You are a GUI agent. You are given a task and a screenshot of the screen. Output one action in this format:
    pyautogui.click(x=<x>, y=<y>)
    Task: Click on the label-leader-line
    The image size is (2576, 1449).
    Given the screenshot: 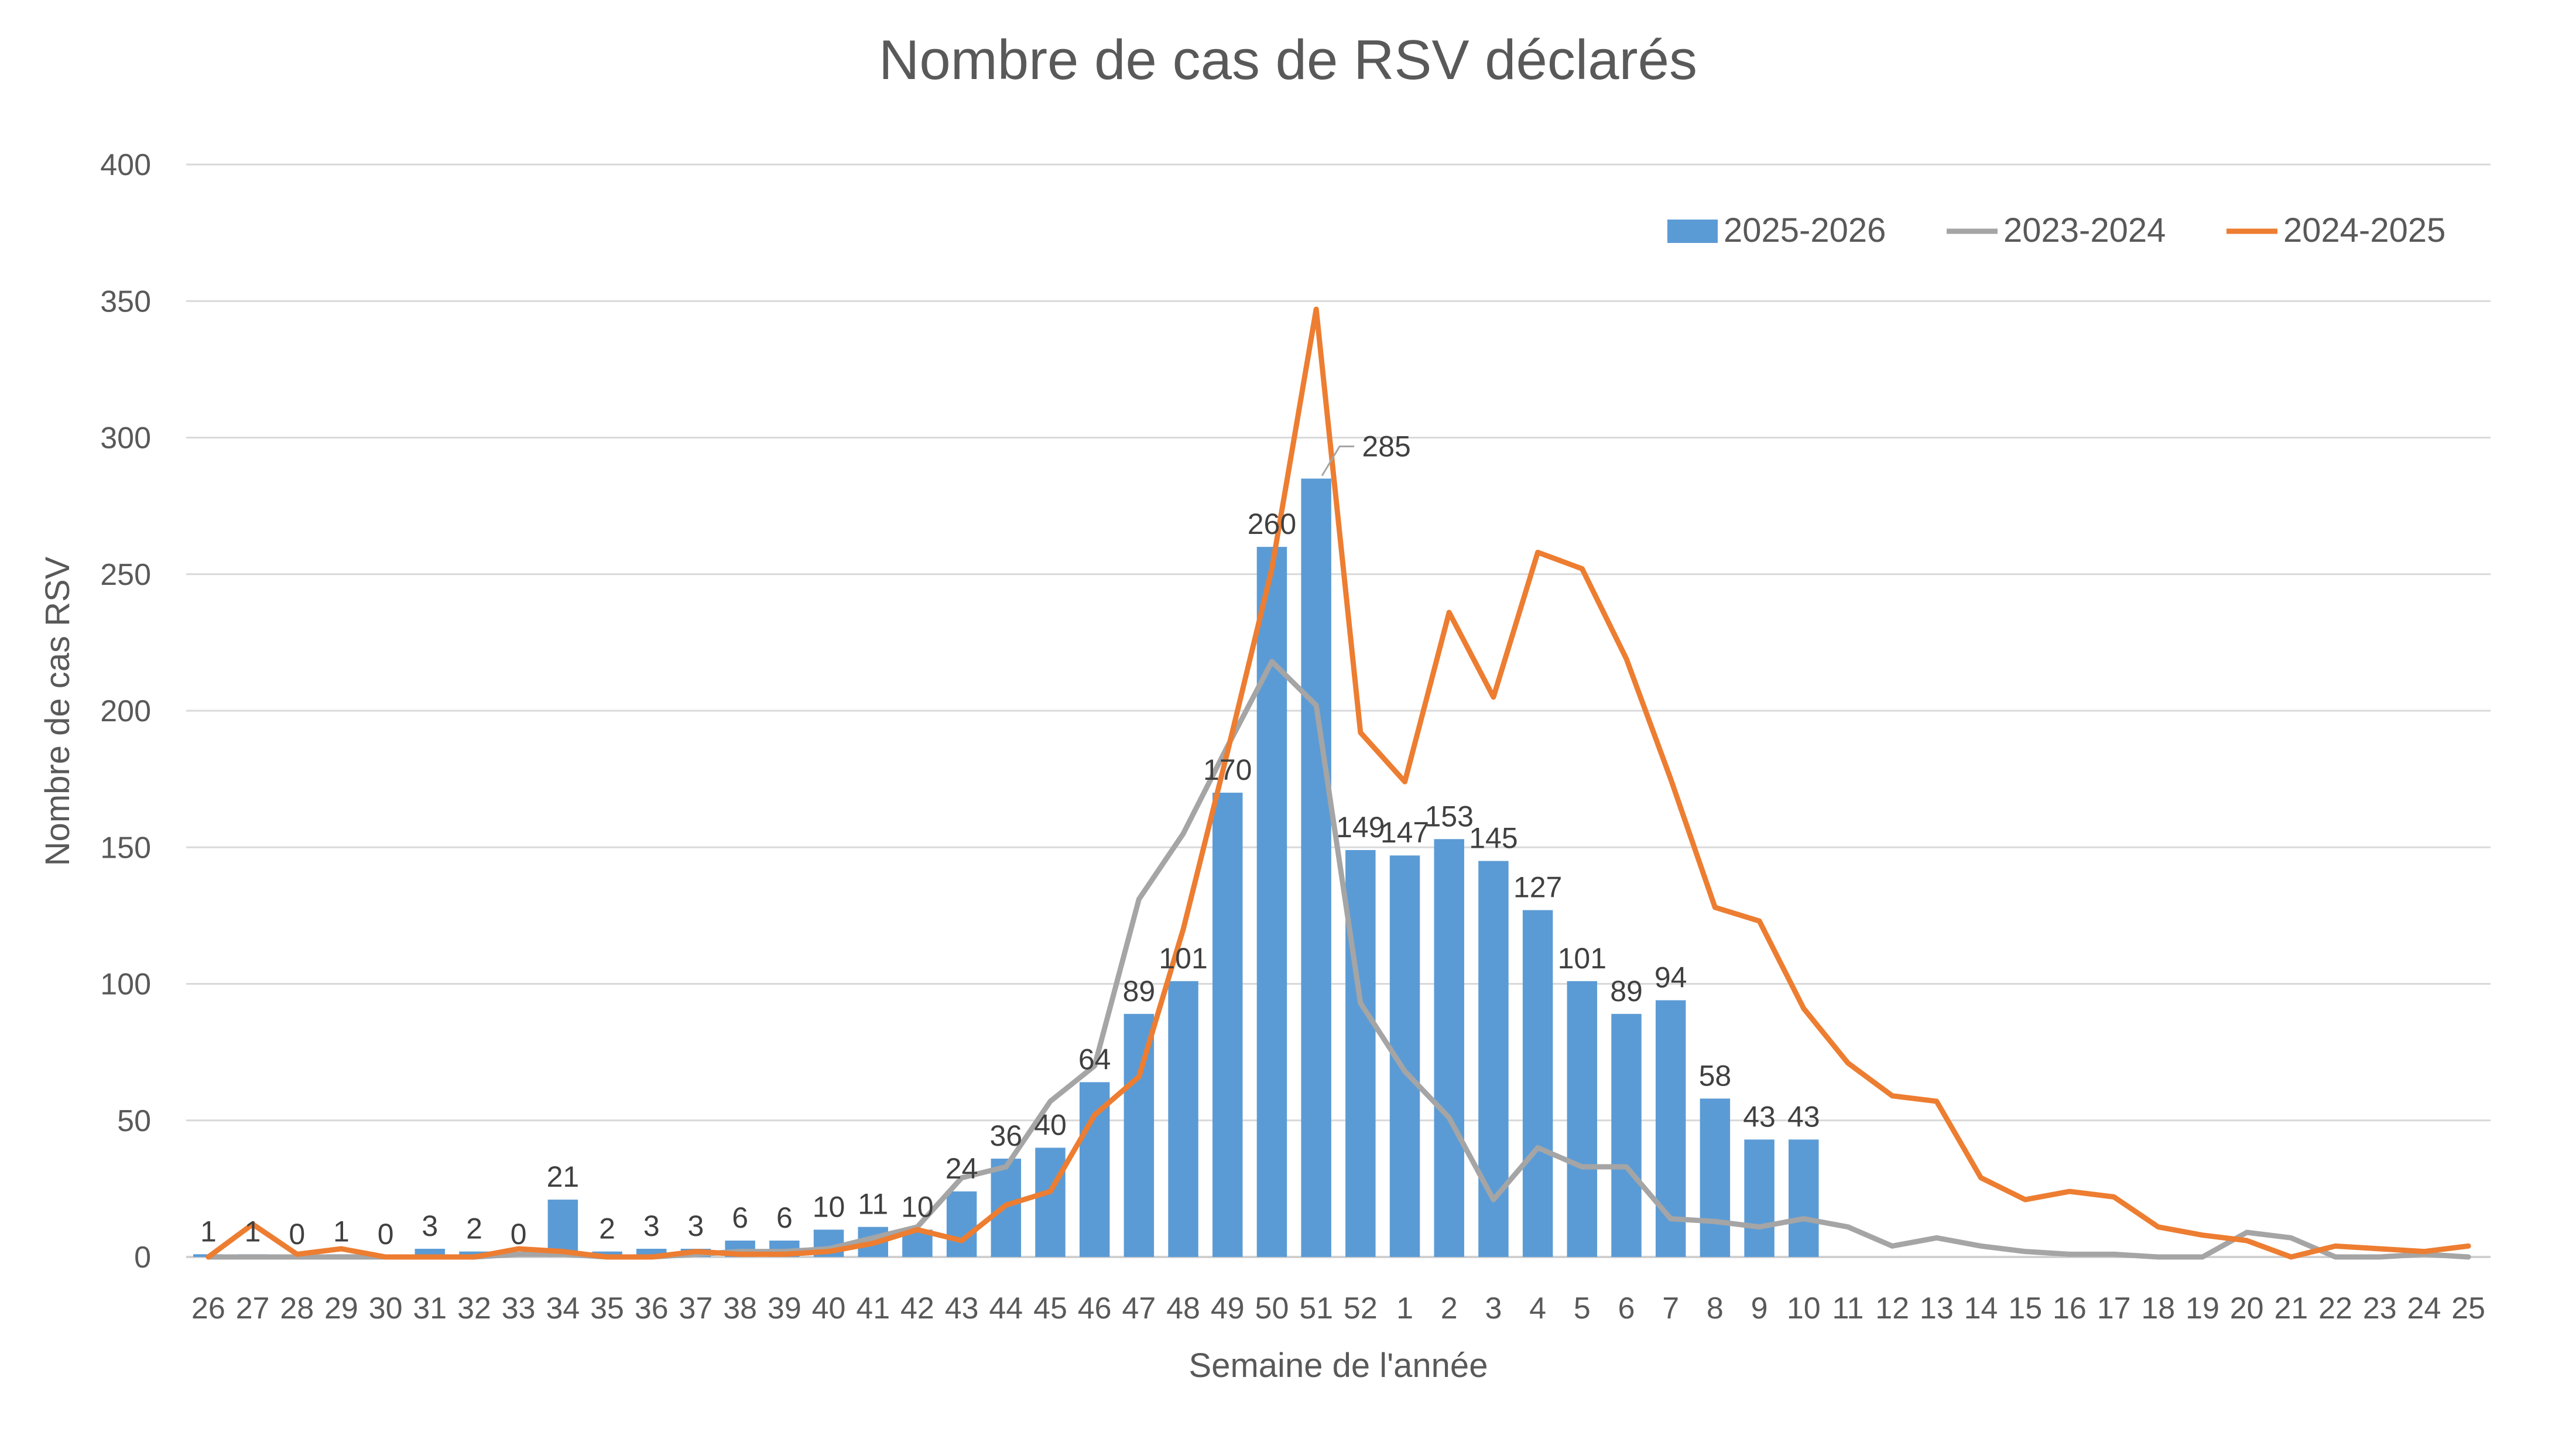 What is the action you would take?
    pyautogui.click(x=1338, y=461)
    